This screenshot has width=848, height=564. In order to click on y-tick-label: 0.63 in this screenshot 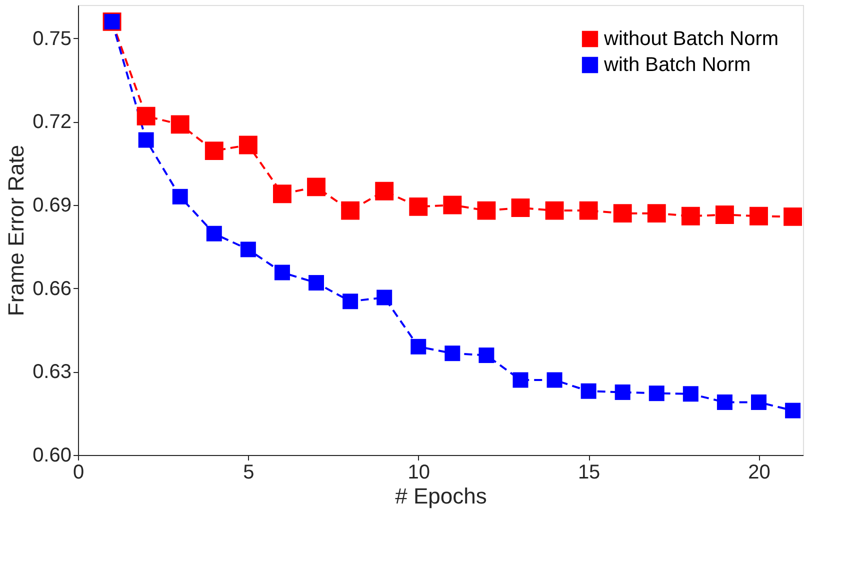, I will do `click(52, 372)`.